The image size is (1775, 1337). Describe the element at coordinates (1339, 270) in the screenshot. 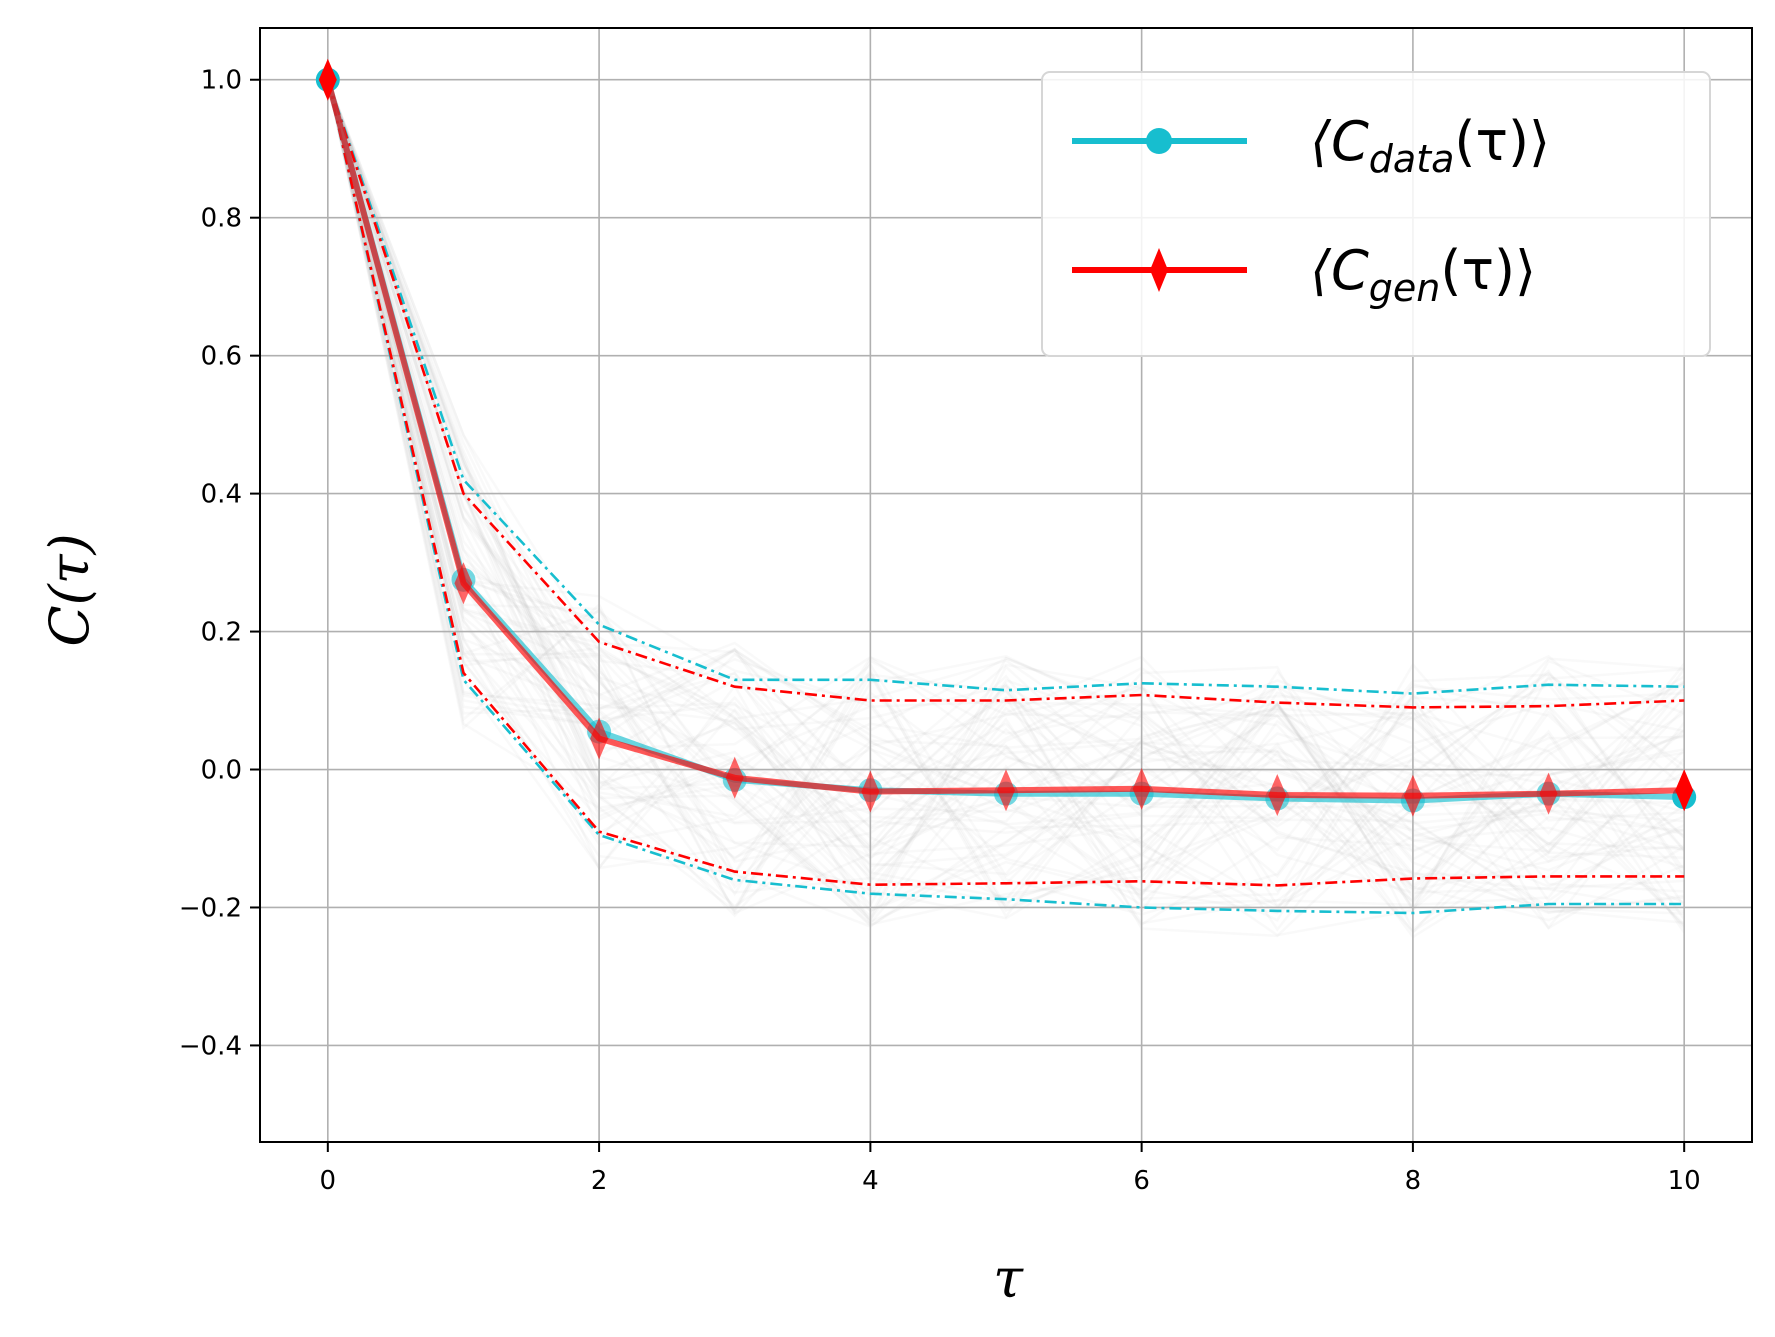

I see `legend-label-gen-main: ⟨C` at that location.